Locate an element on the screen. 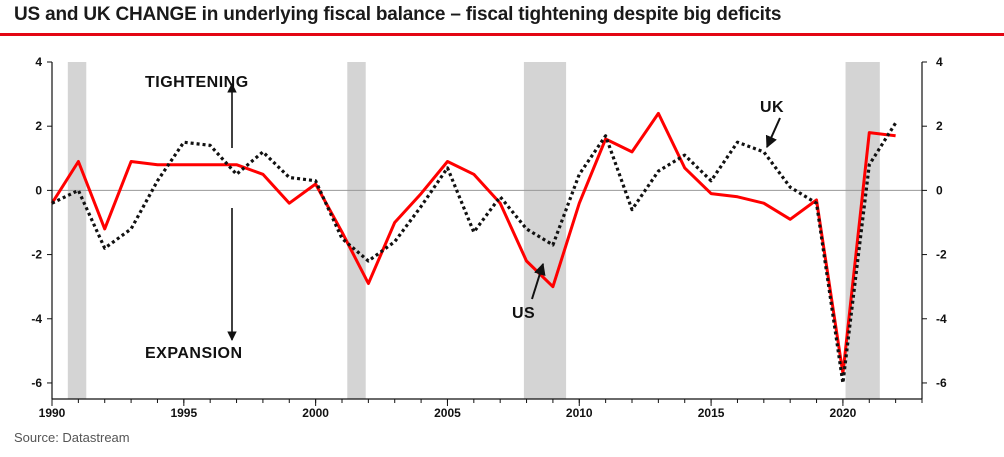 This screenshot has width=1004, height=457. y-tick-label-left-4: -4 is located at coordinates (36, 319).